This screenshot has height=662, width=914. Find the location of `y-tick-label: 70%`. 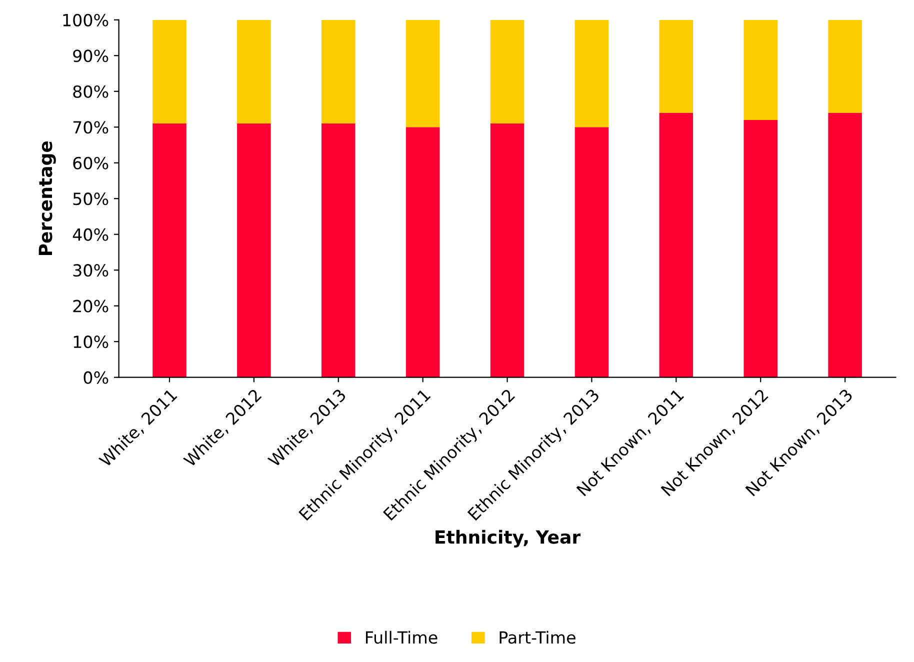

y-tick-label: 70% is located at coordinates (90, 127).